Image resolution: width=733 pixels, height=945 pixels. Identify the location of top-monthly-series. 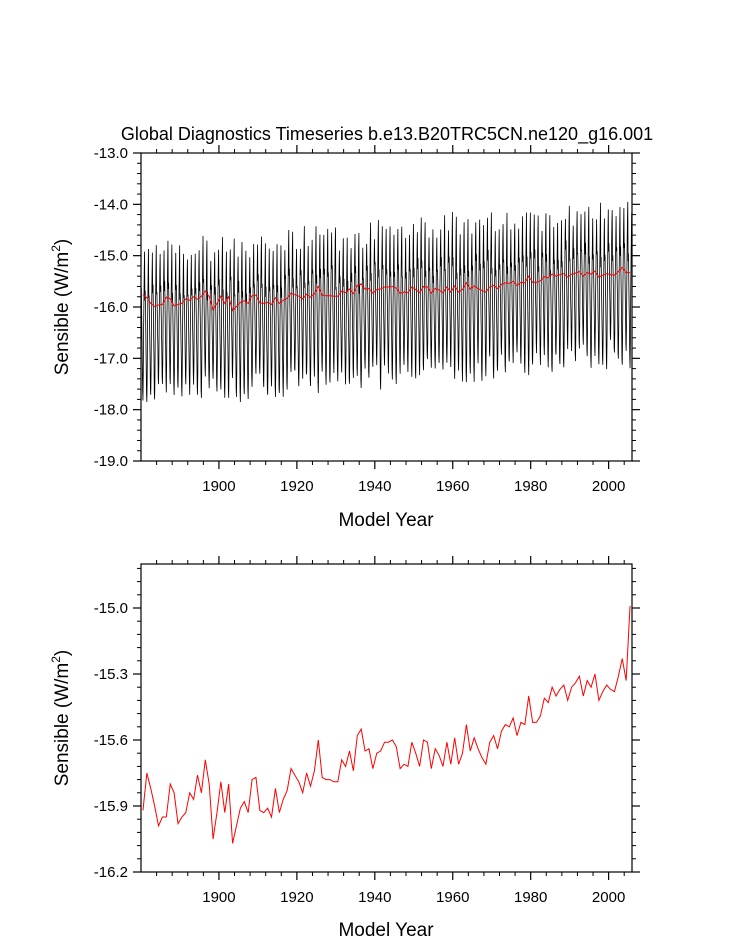
(386, 301).